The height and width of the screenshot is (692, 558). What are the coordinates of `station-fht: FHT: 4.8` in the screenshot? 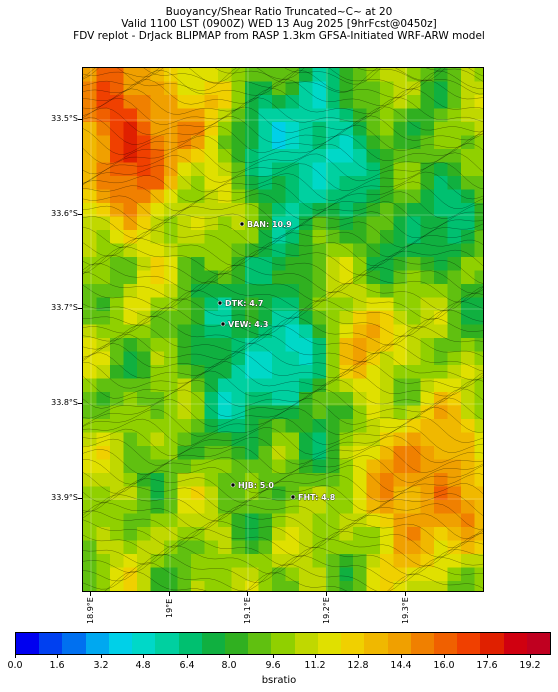 It's located at (313, 497).